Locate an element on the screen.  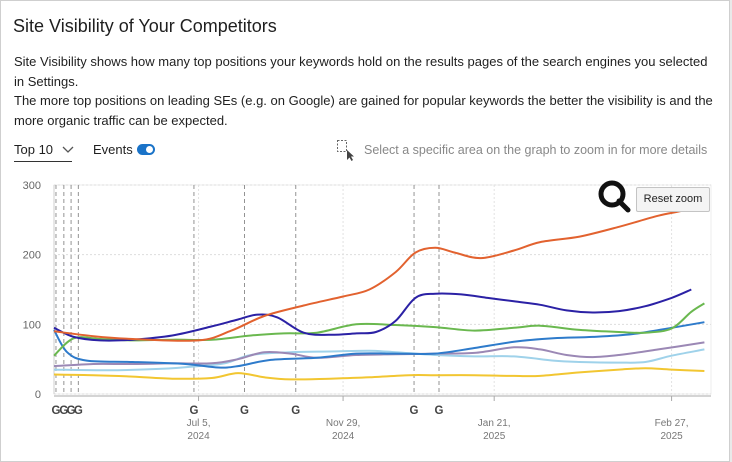
top-positions-label: Top 10 is located at coordinates (34, 149).